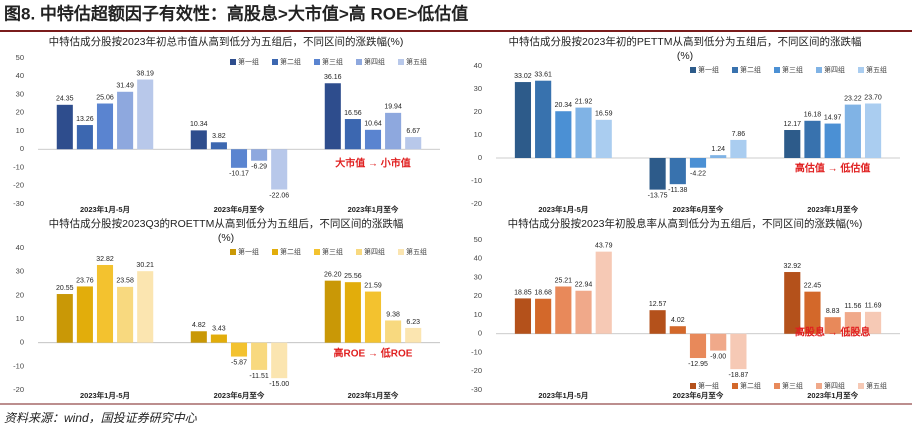 The width and height of the screenshot is (912, 434). Describe the element at coordinates (258, 376) in the screenshot. I see `value-label: -11.51` at that location.